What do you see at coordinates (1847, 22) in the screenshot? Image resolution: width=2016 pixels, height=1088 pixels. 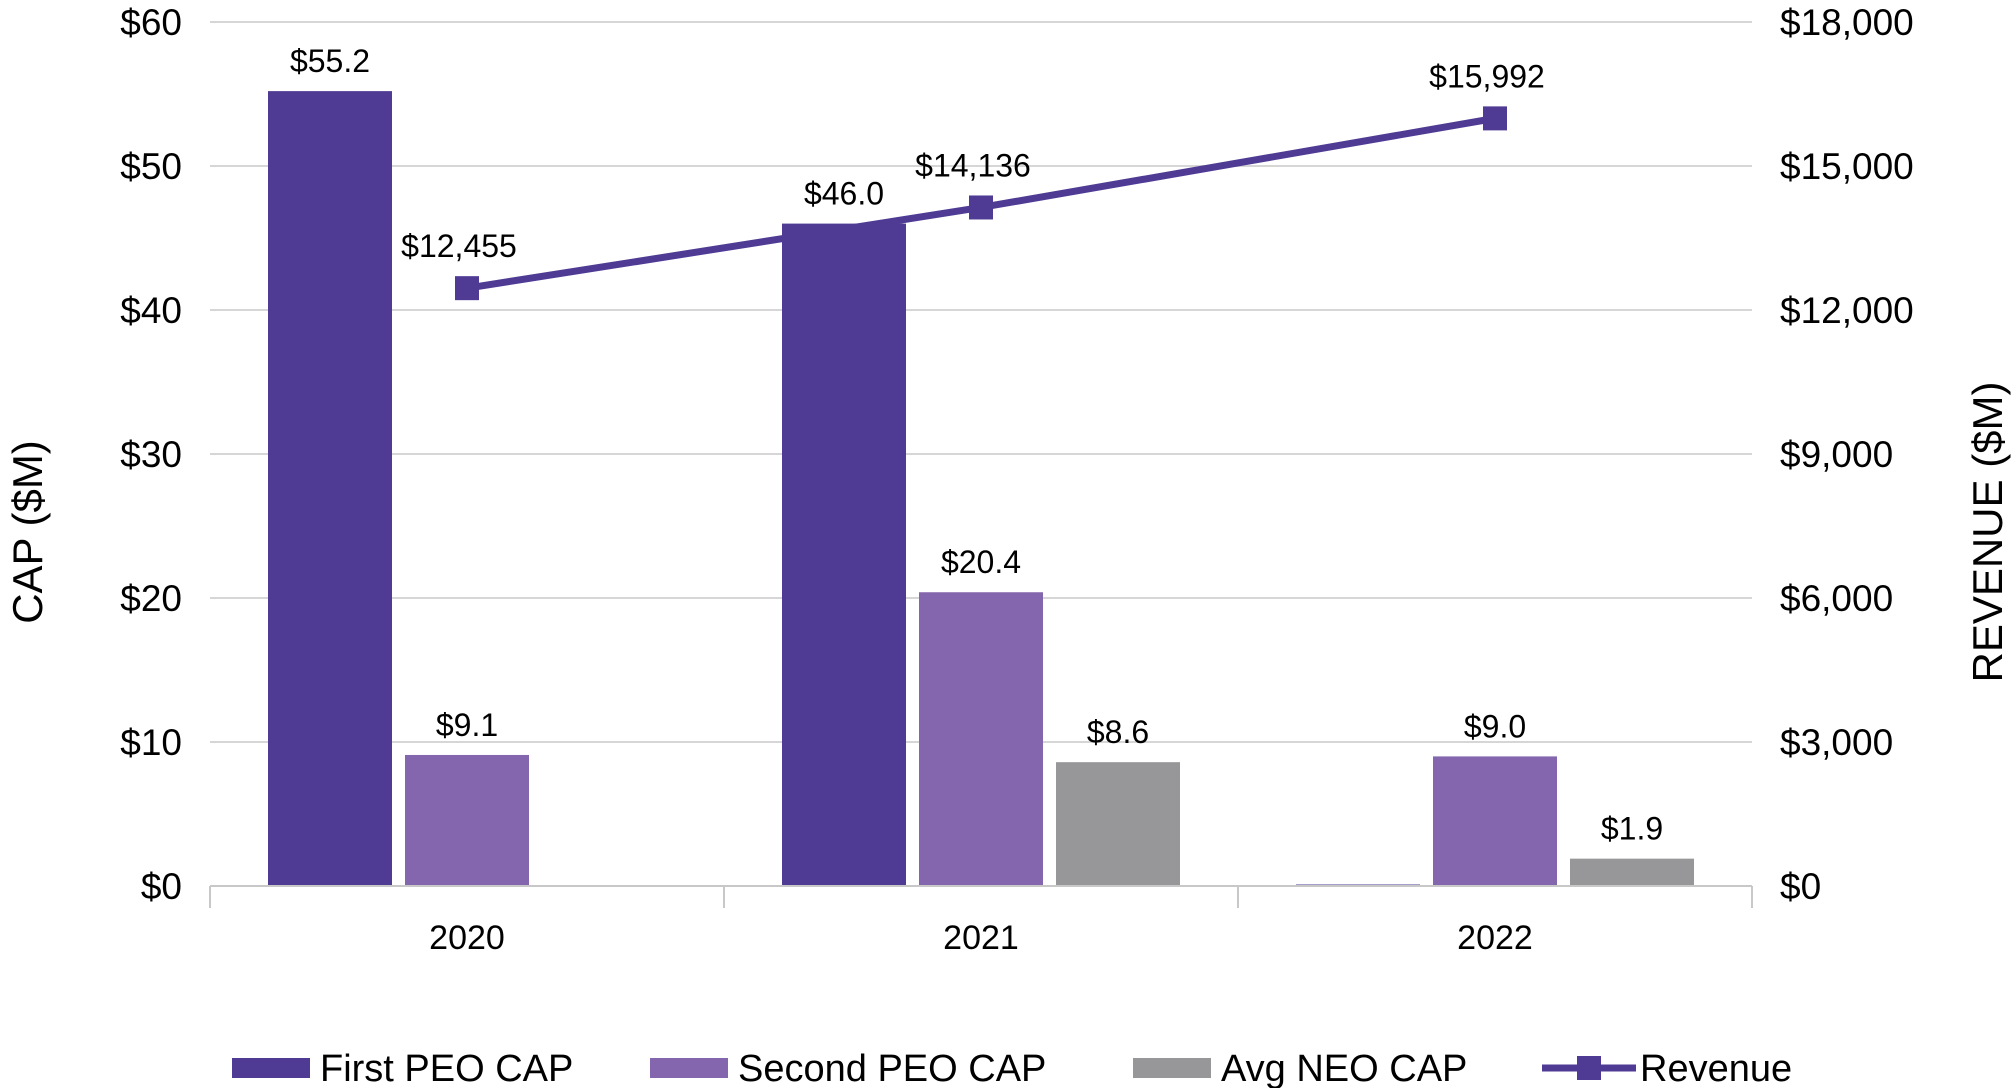 I see `y2-tick-label: $18,000` at bounding box center [1847, 22].